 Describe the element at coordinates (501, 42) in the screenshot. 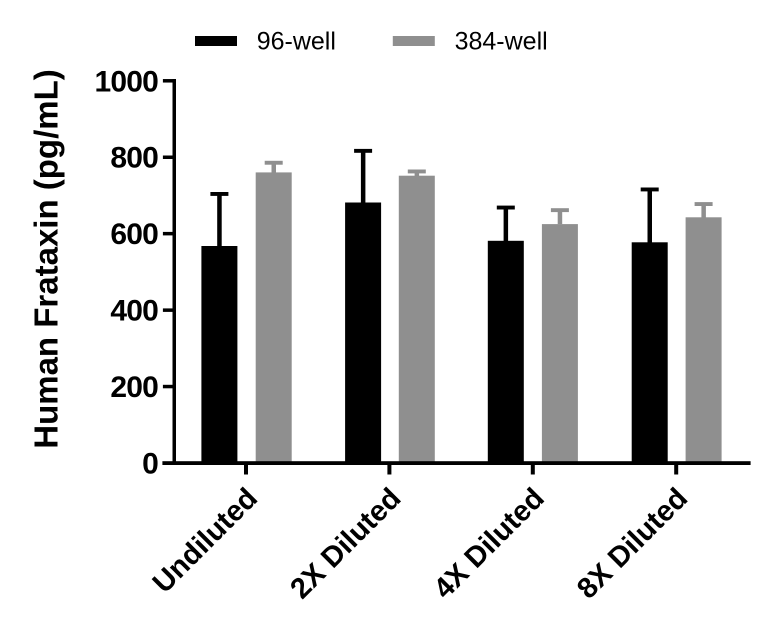

I see `svg-text: 384-well` at that location.